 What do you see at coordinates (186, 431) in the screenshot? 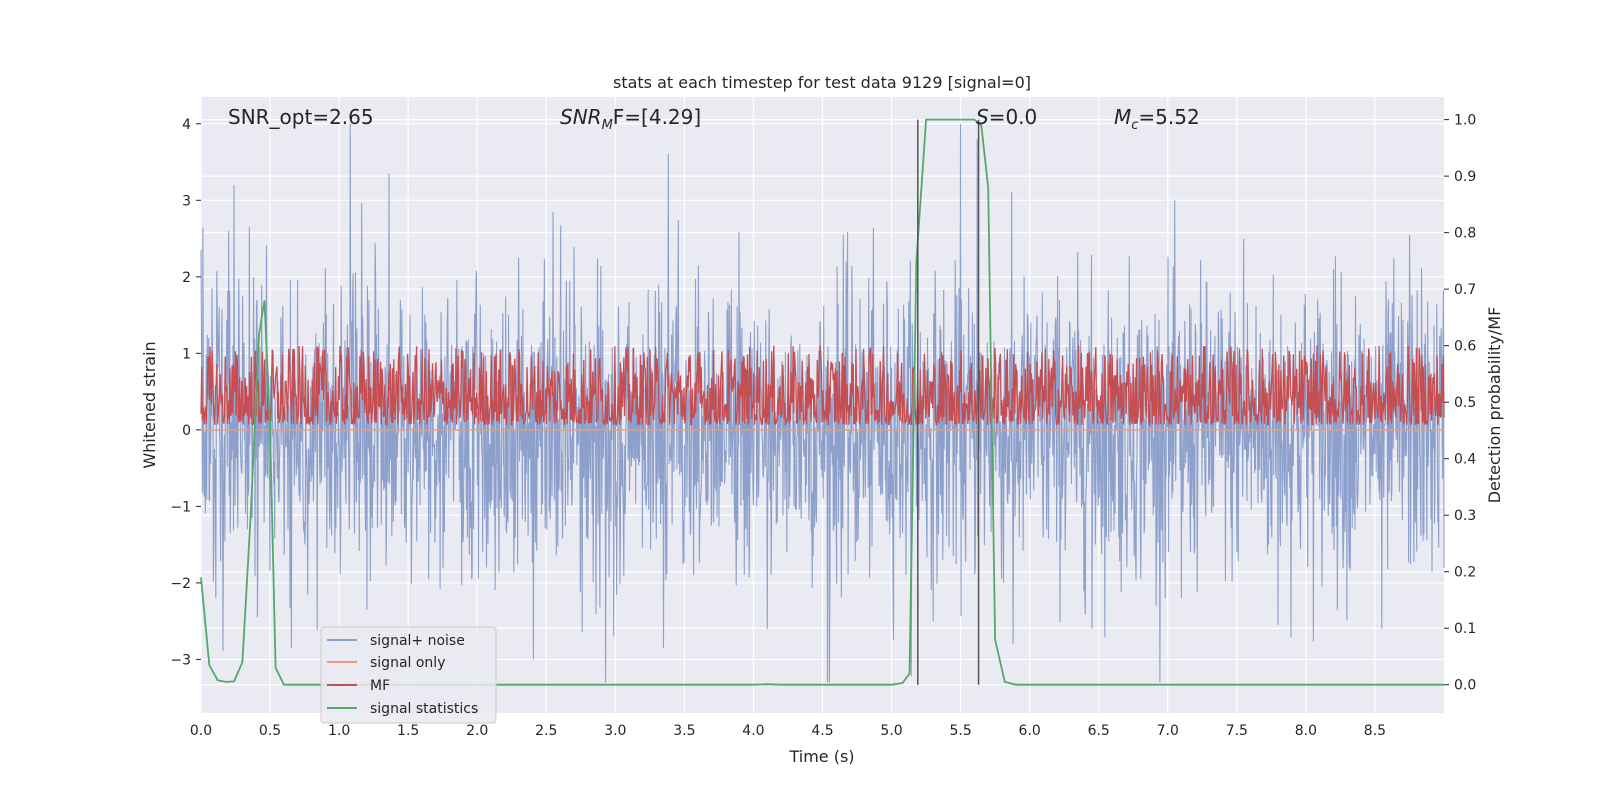
I see `y-left-tick-label: 0` at bounding box center [186, 431].